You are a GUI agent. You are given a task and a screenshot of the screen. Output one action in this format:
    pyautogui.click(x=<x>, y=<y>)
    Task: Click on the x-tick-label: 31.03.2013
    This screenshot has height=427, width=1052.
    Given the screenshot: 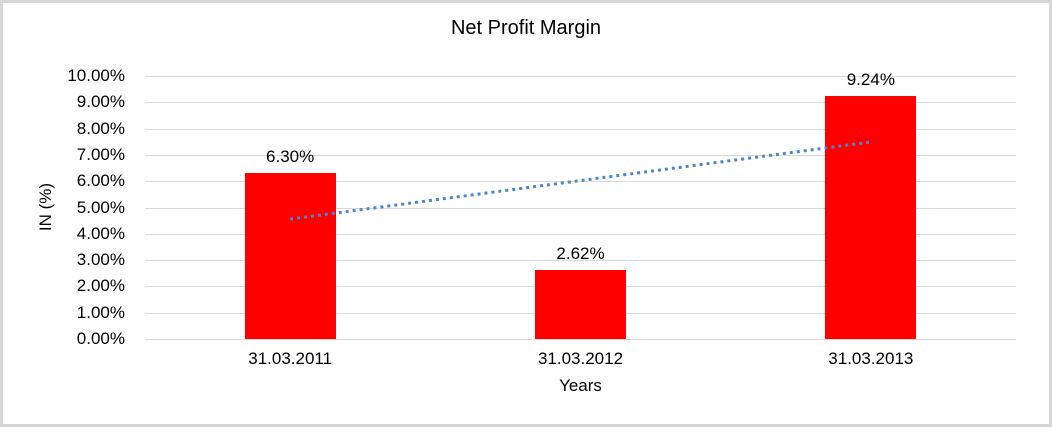 What is the action you would take?
    pyautogui.click(x=871, y=358)
    